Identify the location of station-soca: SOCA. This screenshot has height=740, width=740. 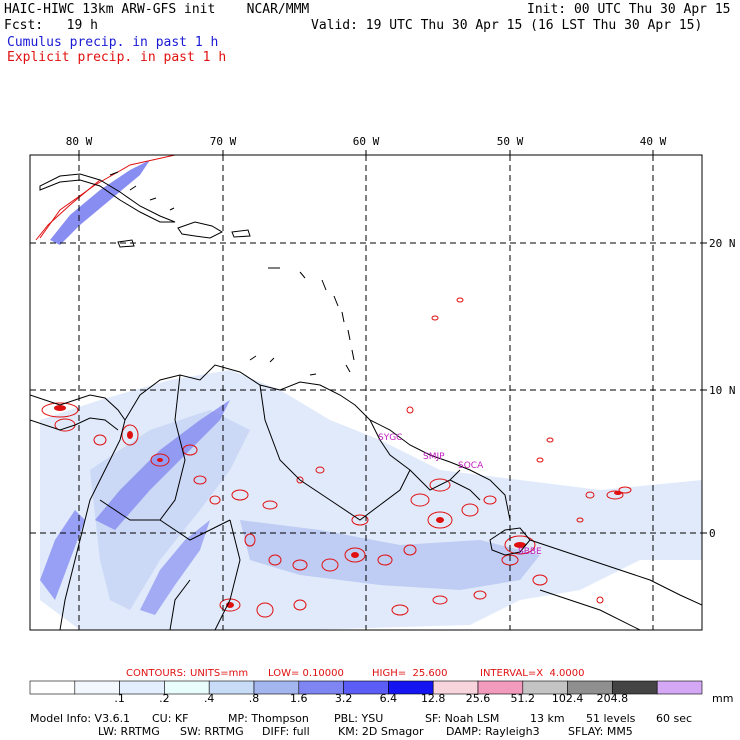
(471, 466).